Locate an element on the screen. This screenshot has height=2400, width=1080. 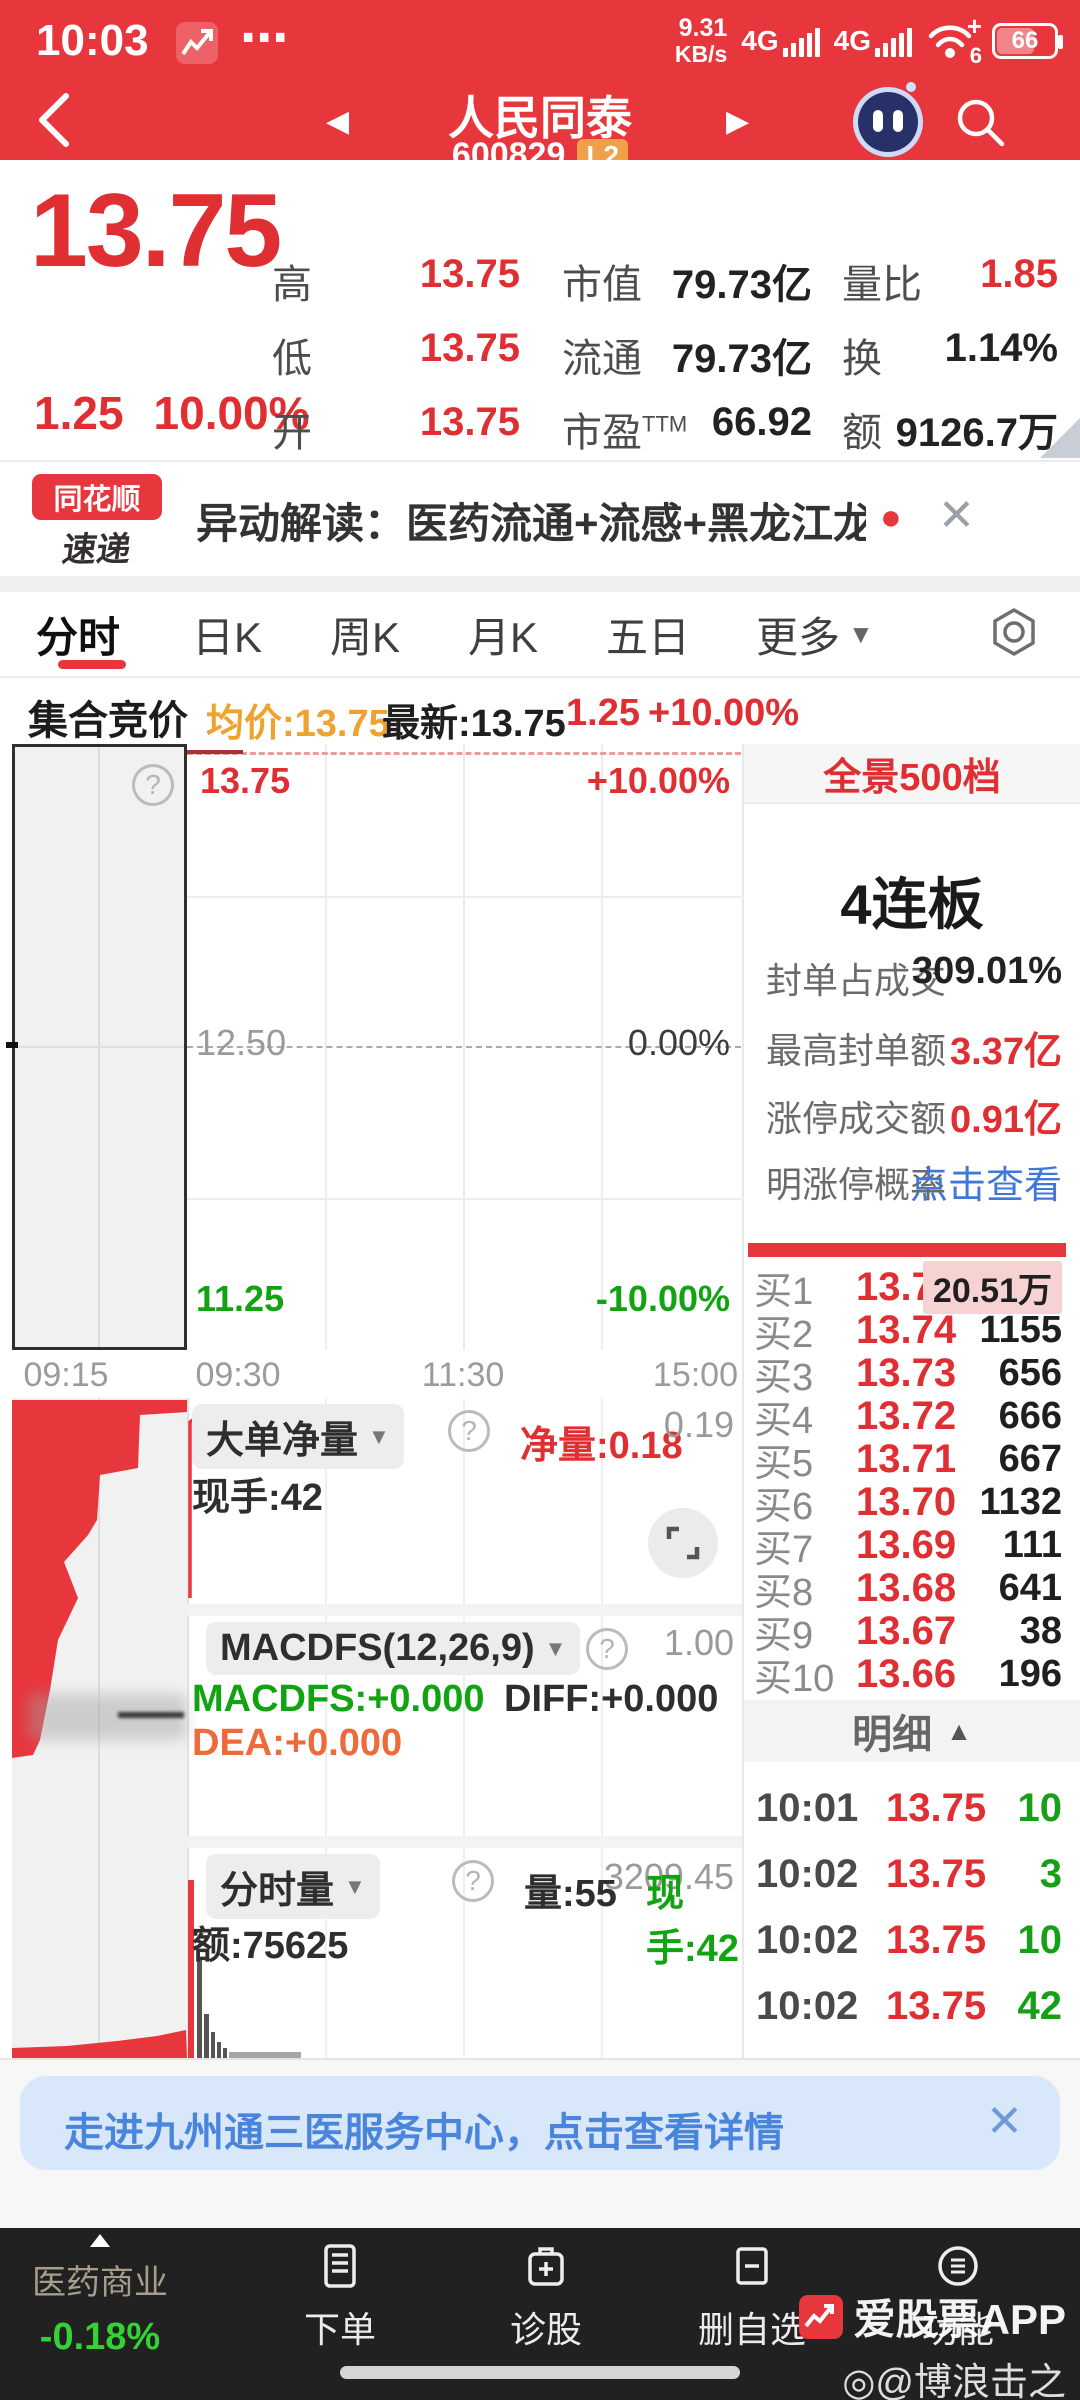
sim2-label: 4G is located at coordinates (852, 40).